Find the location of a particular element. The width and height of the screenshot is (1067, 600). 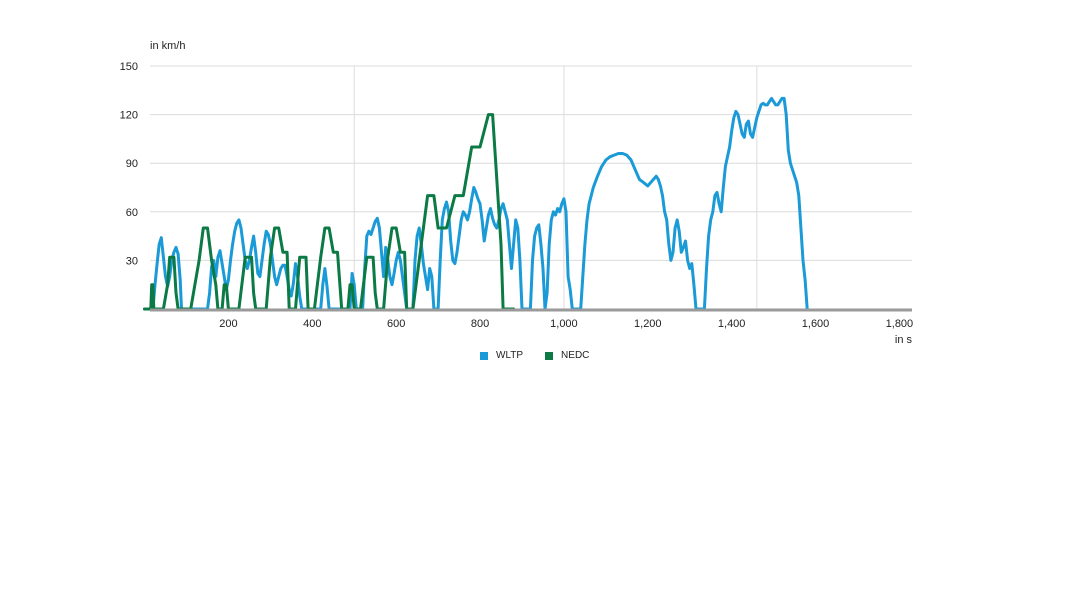

y-tick-label: 30 is located at coordinates (132, 261).